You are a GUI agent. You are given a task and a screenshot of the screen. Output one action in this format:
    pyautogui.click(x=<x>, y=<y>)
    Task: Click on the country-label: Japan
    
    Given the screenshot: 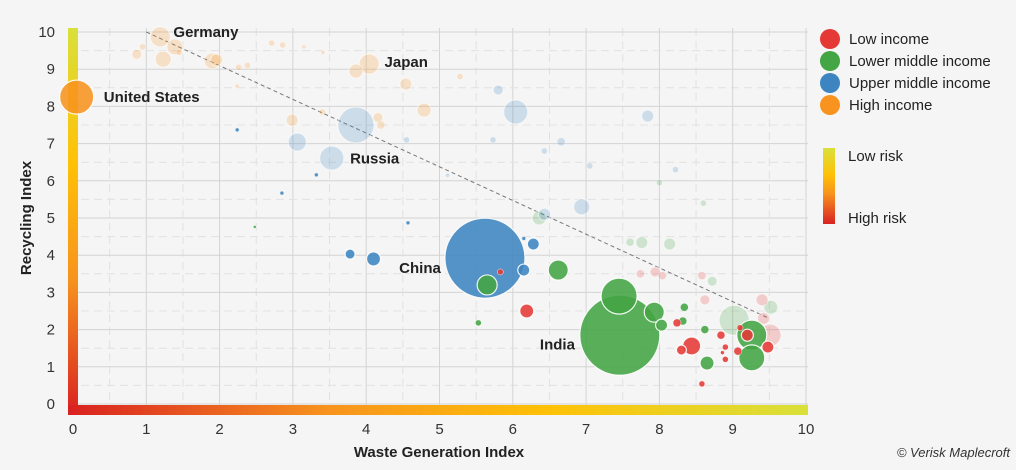 What is the action you would take?
    pyautogui.click(x=406, y=62)
    